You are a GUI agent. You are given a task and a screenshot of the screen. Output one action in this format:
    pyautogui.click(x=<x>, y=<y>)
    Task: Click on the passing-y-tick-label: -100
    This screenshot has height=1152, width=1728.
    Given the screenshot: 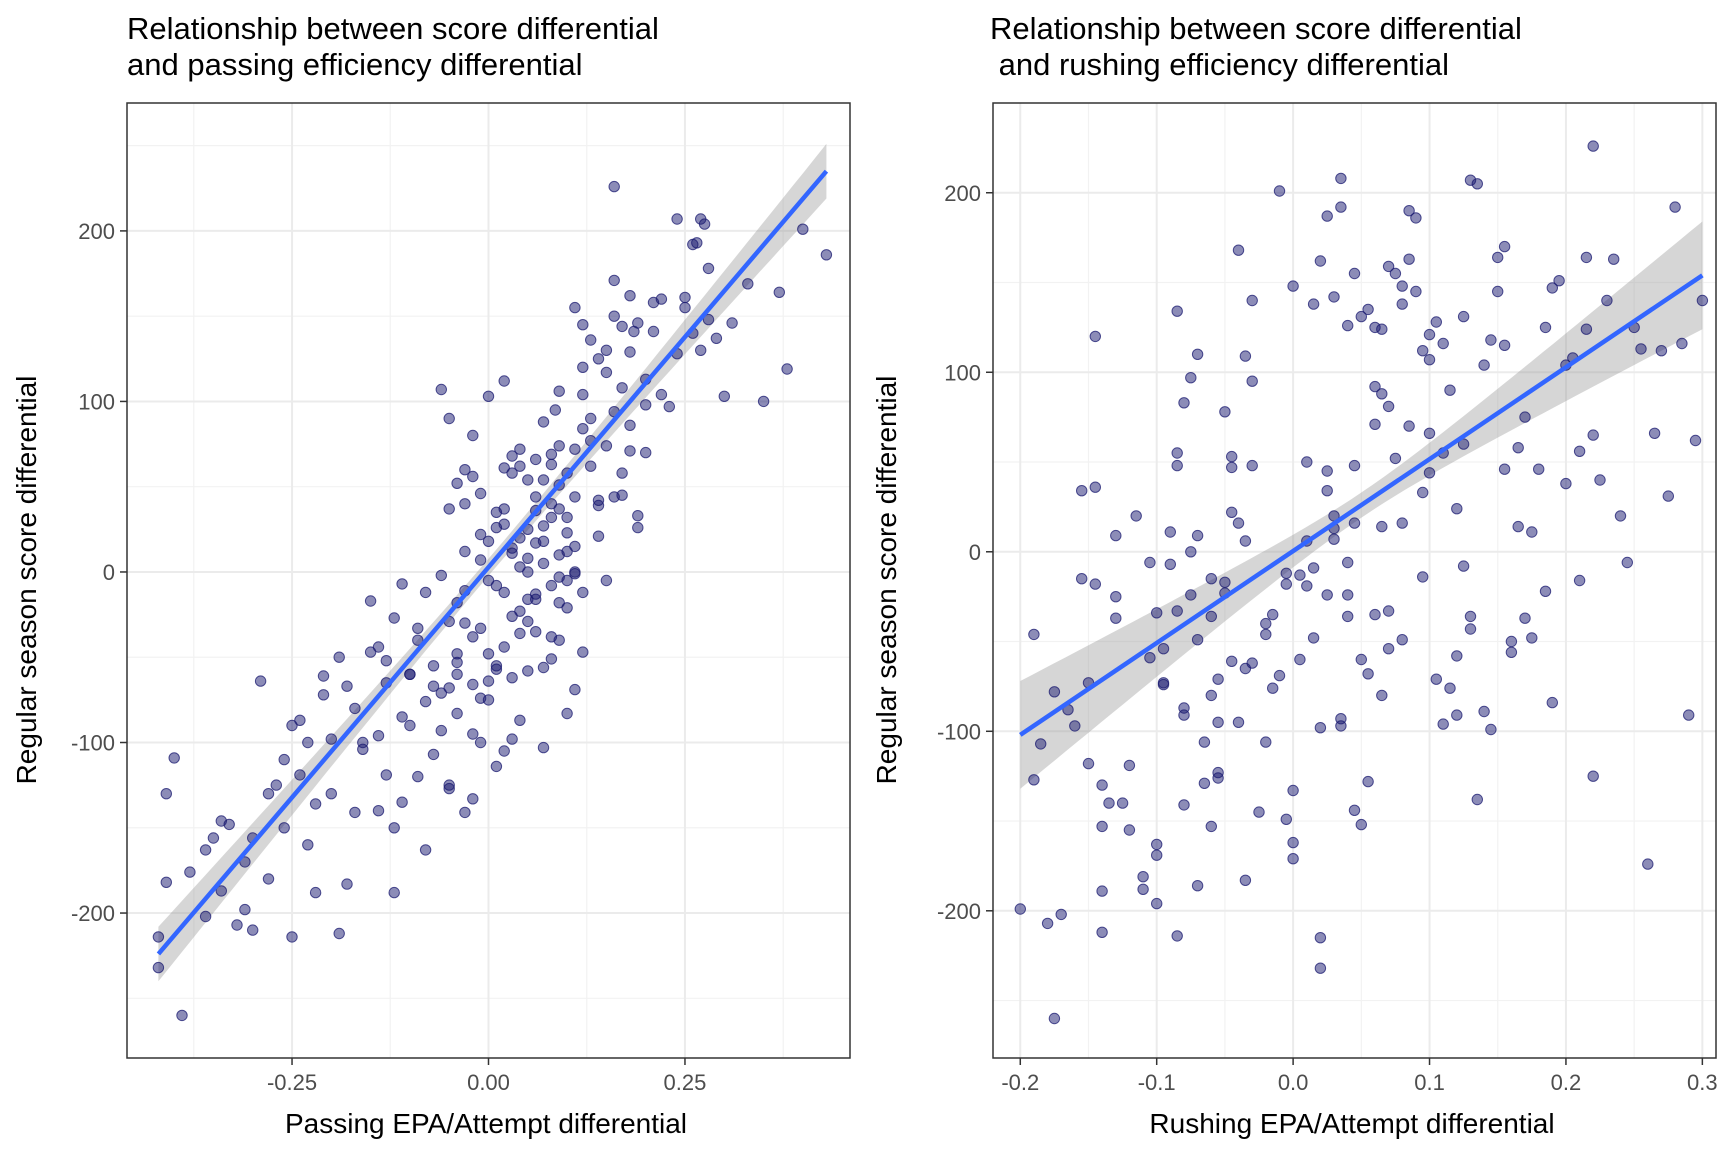 What is the action you would take?
    pyautogui.click(x=93, y=743)
    